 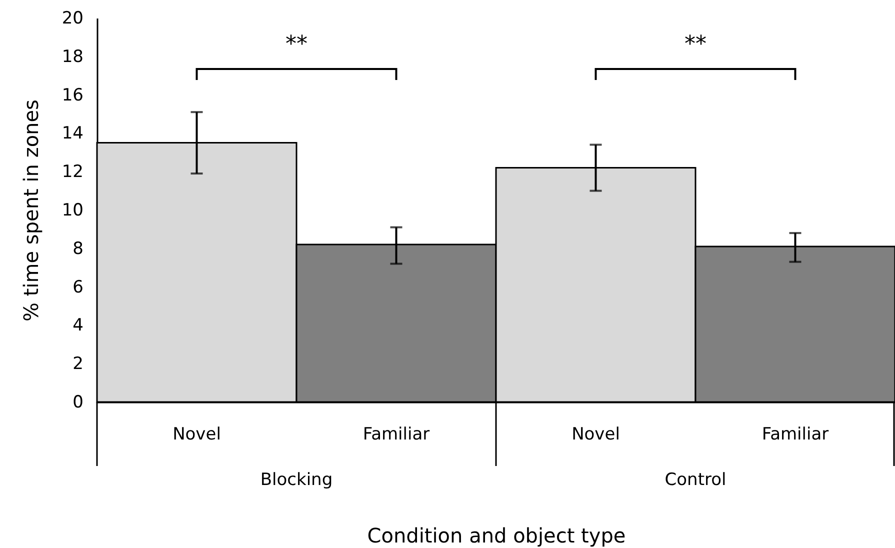 I want to click on y-tick-label: 10, so click(x=73, y=210).